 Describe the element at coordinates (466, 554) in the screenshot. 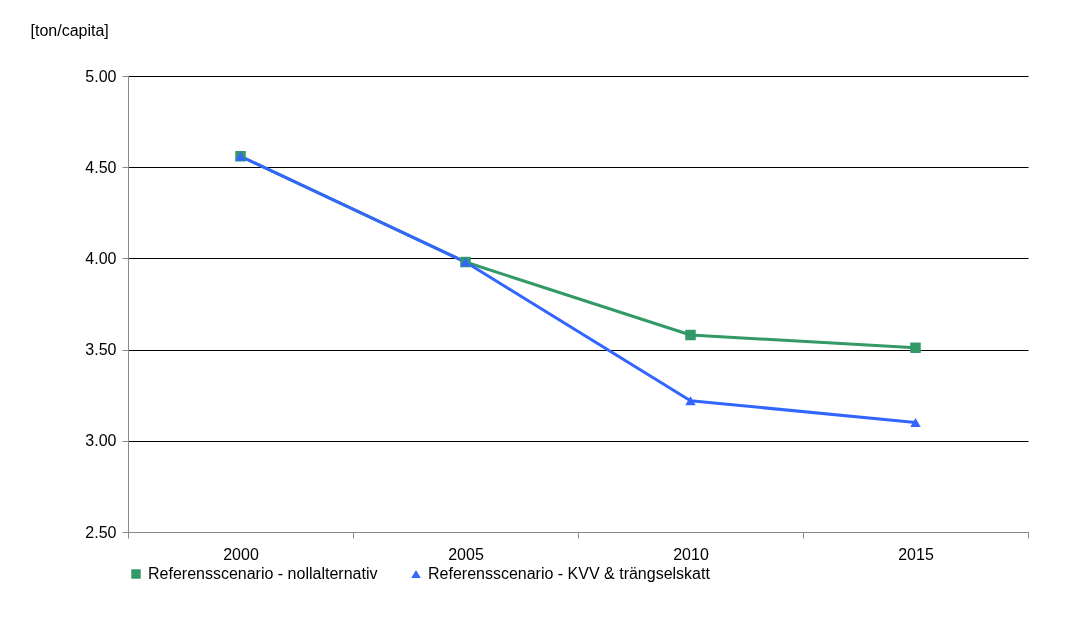

I see `x-tick-label: 2005` at that location.